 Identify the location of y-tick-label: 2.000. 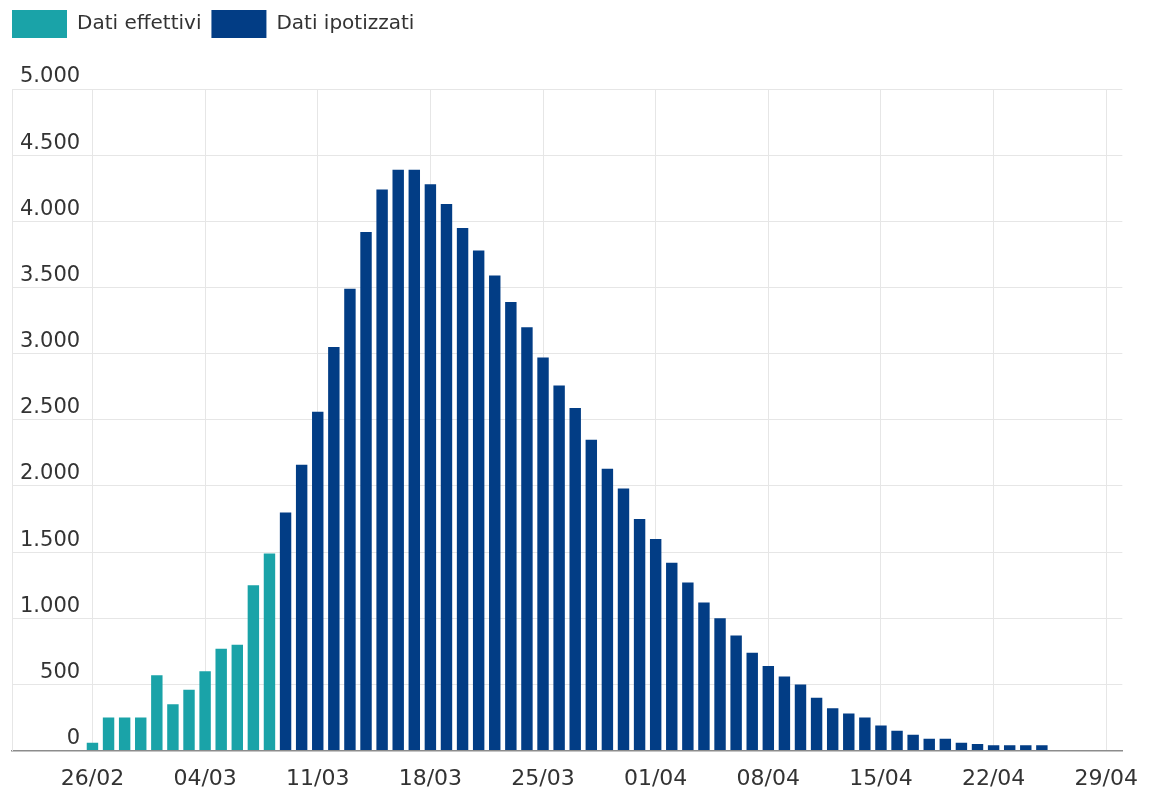
(50, 472).